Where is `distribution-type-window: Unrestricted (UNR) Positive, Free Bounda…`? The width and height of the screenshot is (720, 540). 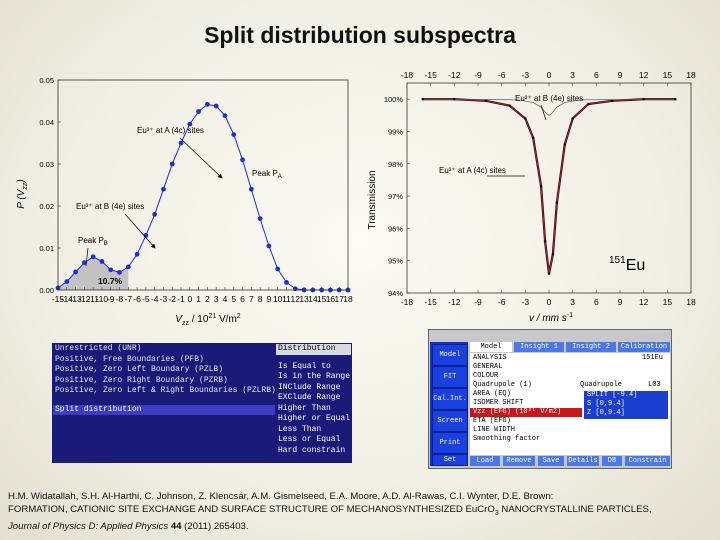 distribution-type-window: Unrestricted (UNR) Positive, Free Bounda… is located at coordinates (202, 403).